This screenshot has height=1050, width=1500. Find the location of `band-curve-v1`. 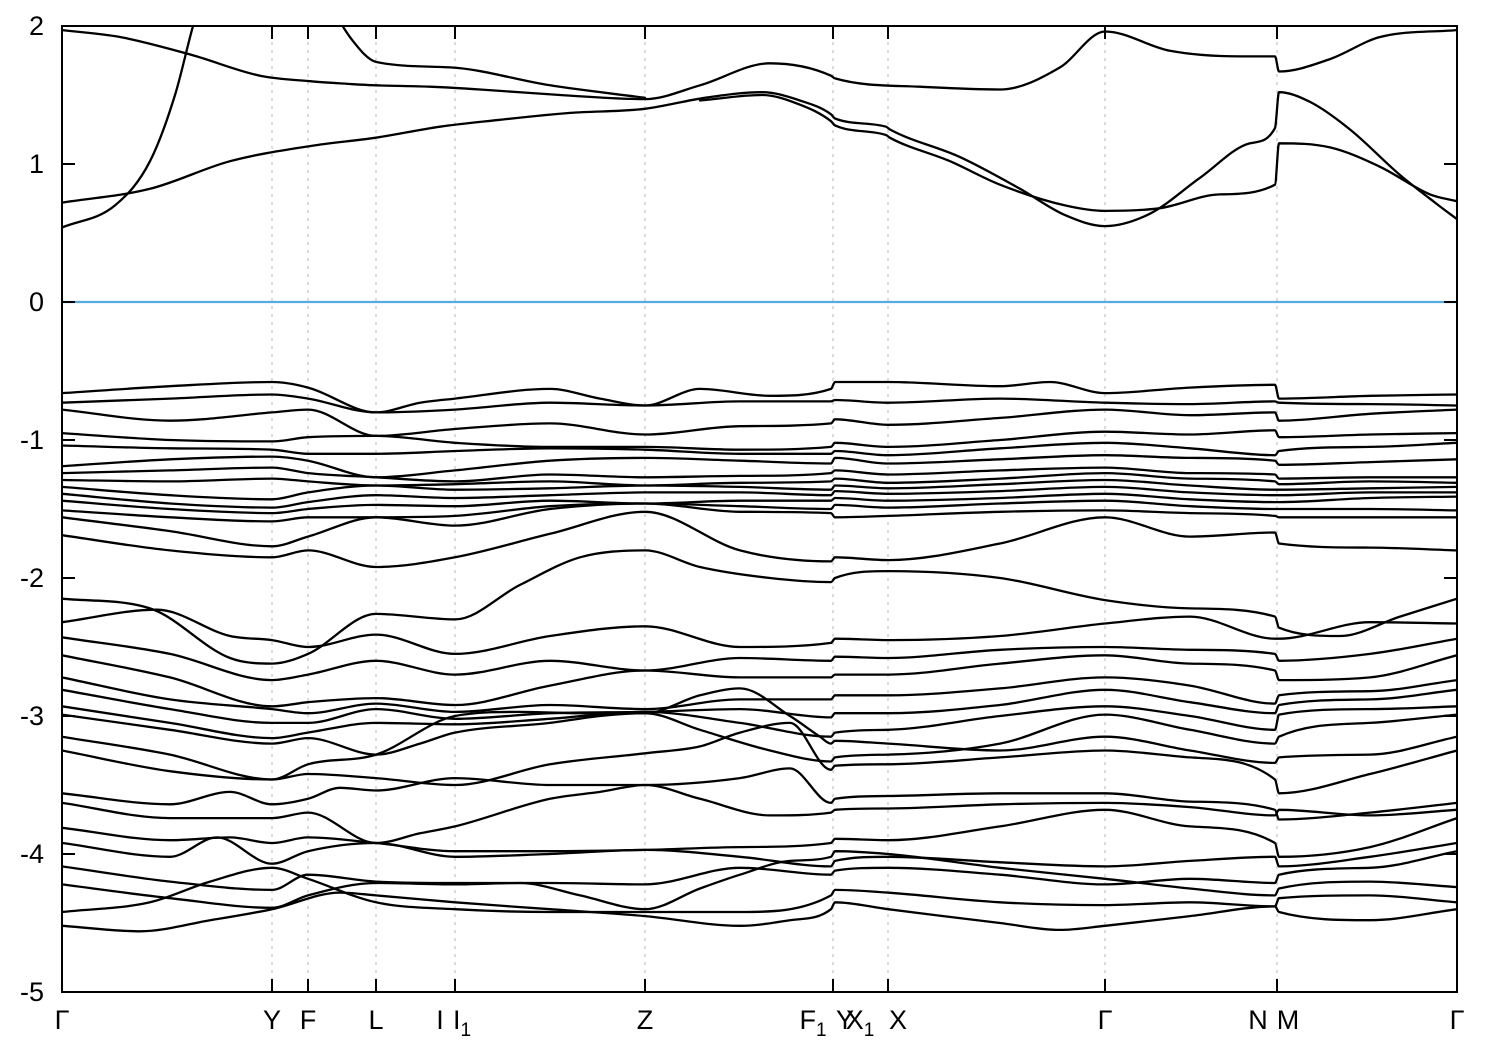

band-curve-v1 is located at coordinates (759, 397).